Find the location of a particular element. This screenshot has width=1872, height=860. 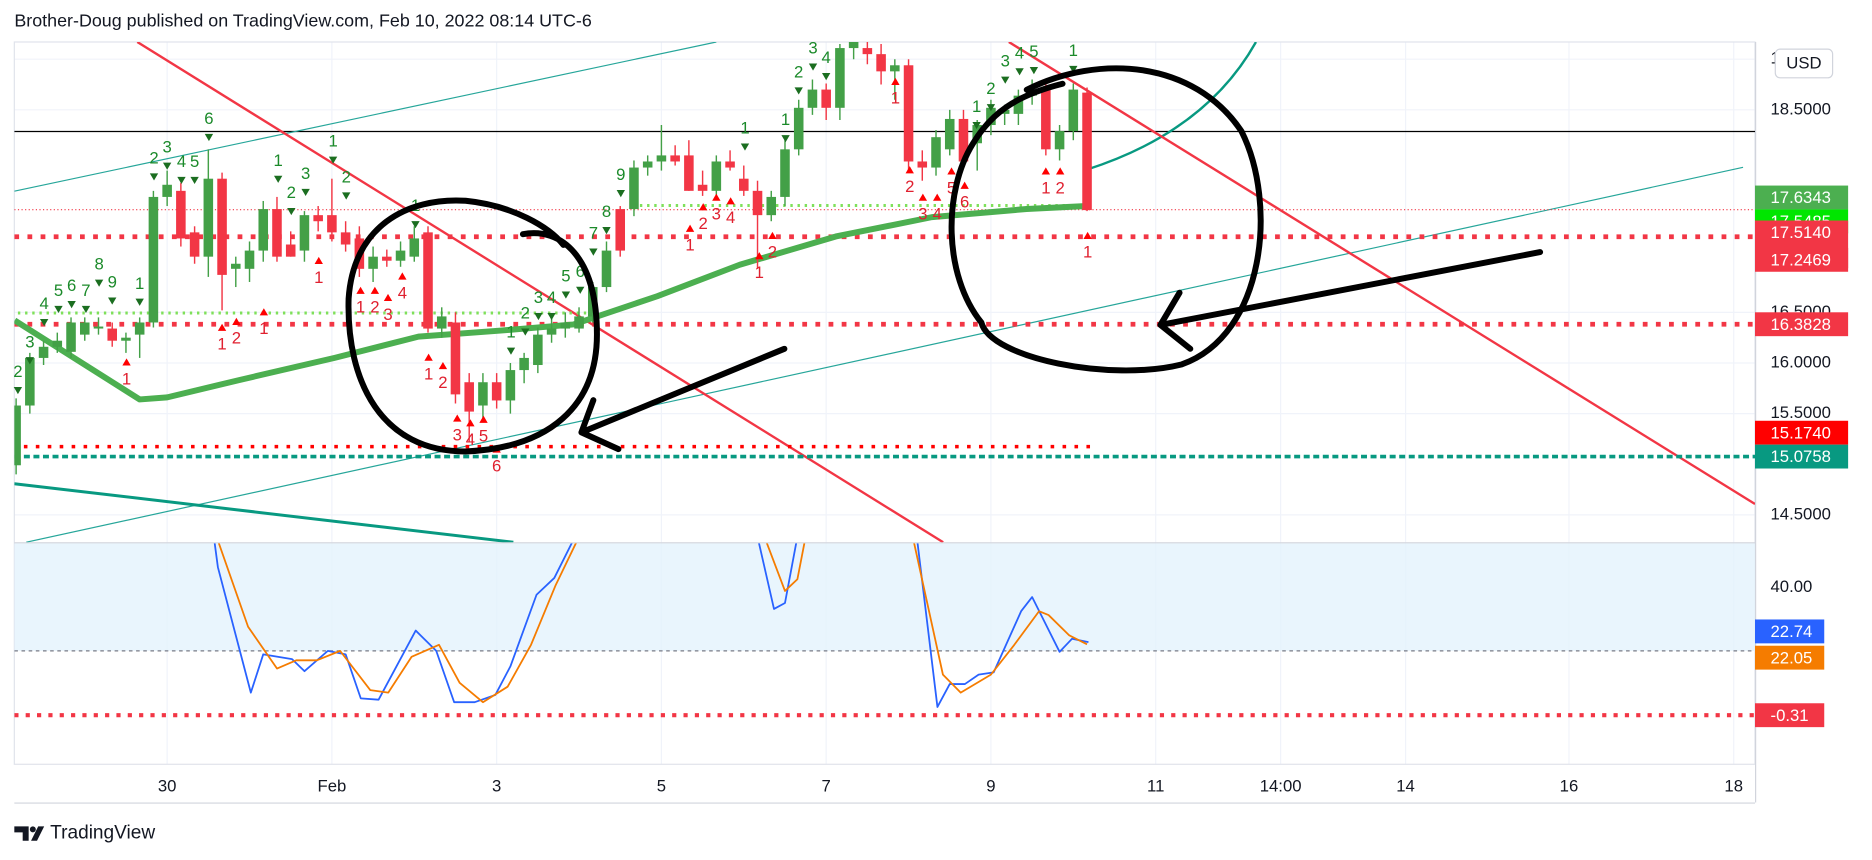

overbought-band is located at coordinates (884, 597).